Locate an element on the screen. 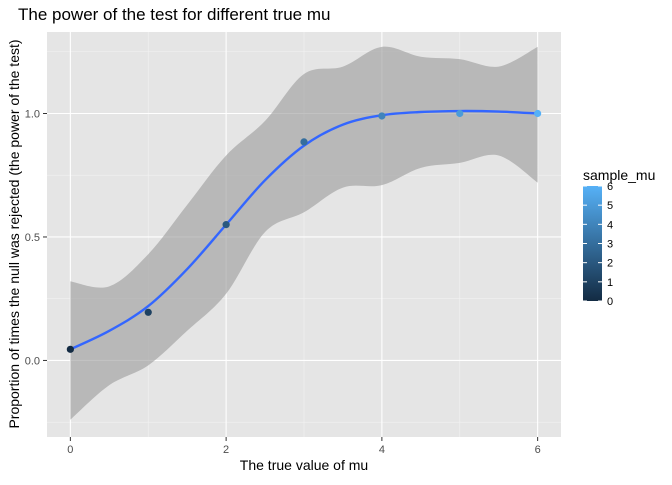  legend-label: 6 is located at coordinates (610, 187).